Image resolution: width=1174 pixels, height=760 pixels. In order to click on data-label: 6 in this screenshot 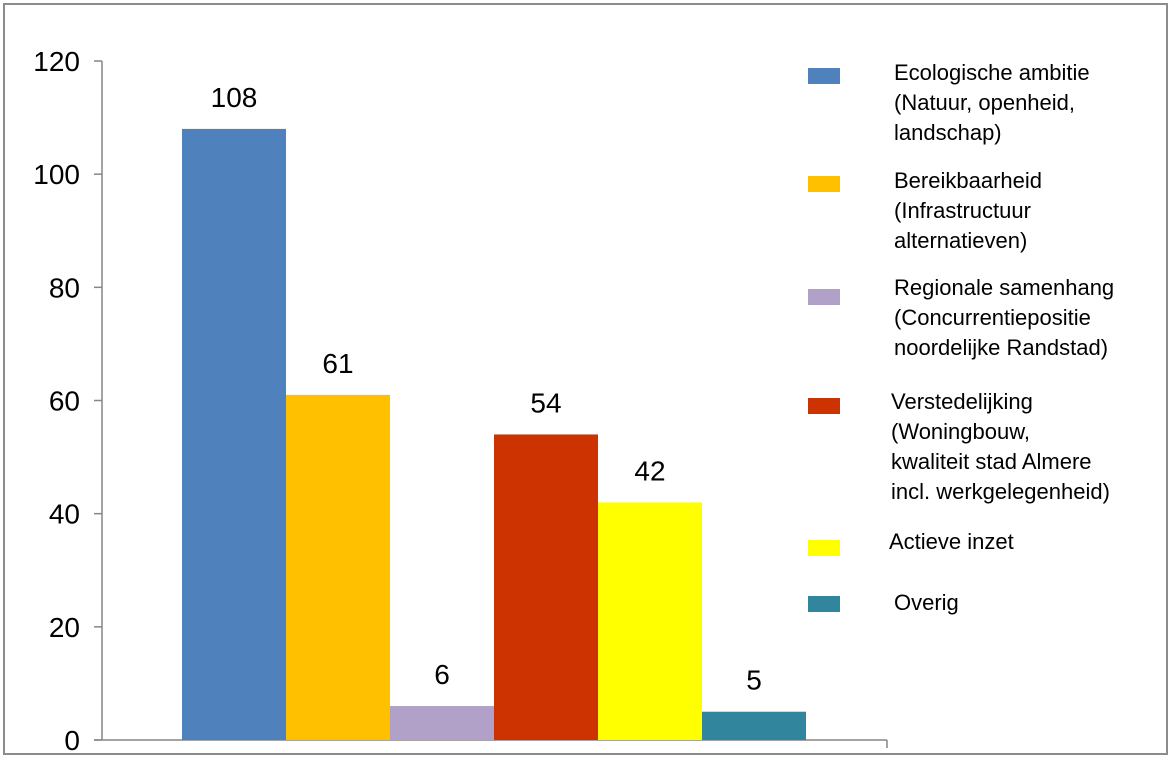, I will do `click(442, 674)`.